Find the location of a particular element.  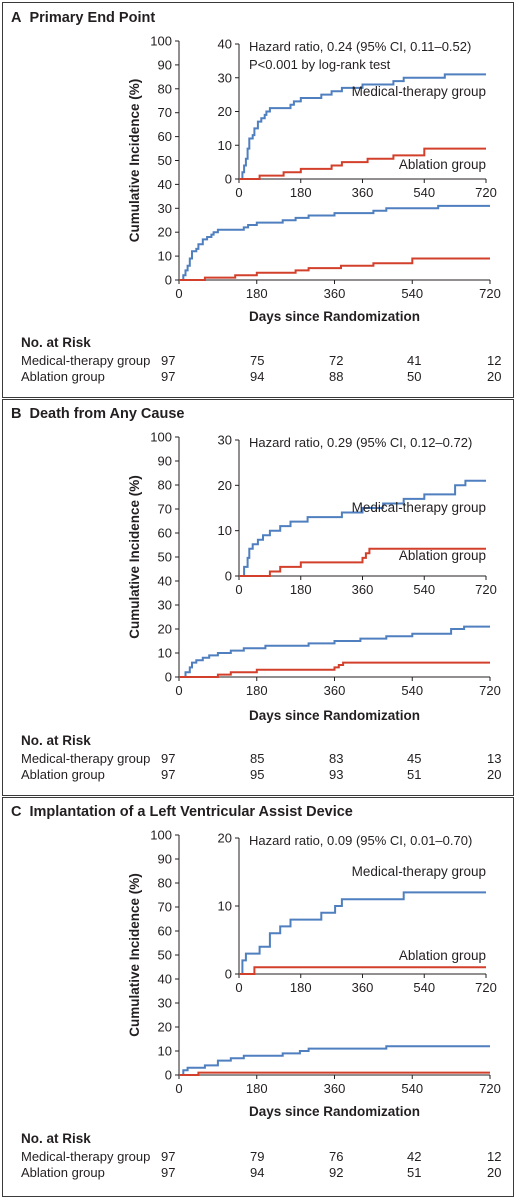

risk-row-medical: Medical-therapy group 97 75 72 41 12 is located at coordinates (266, 362).